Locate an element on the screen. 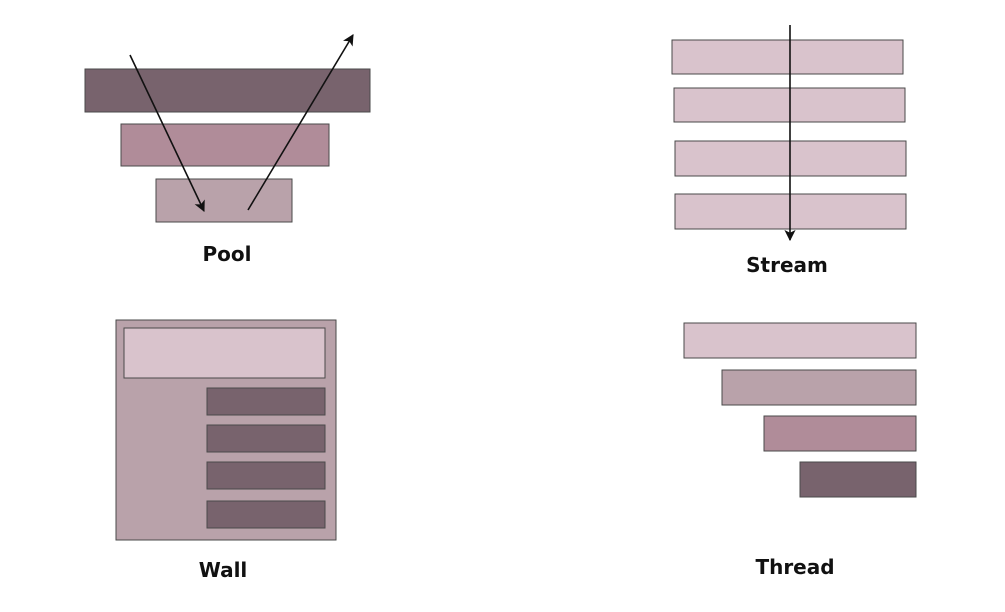 The width and height of the screenshot is (1005, 612). pool-arrow-in is located at coordinates (167, 133).